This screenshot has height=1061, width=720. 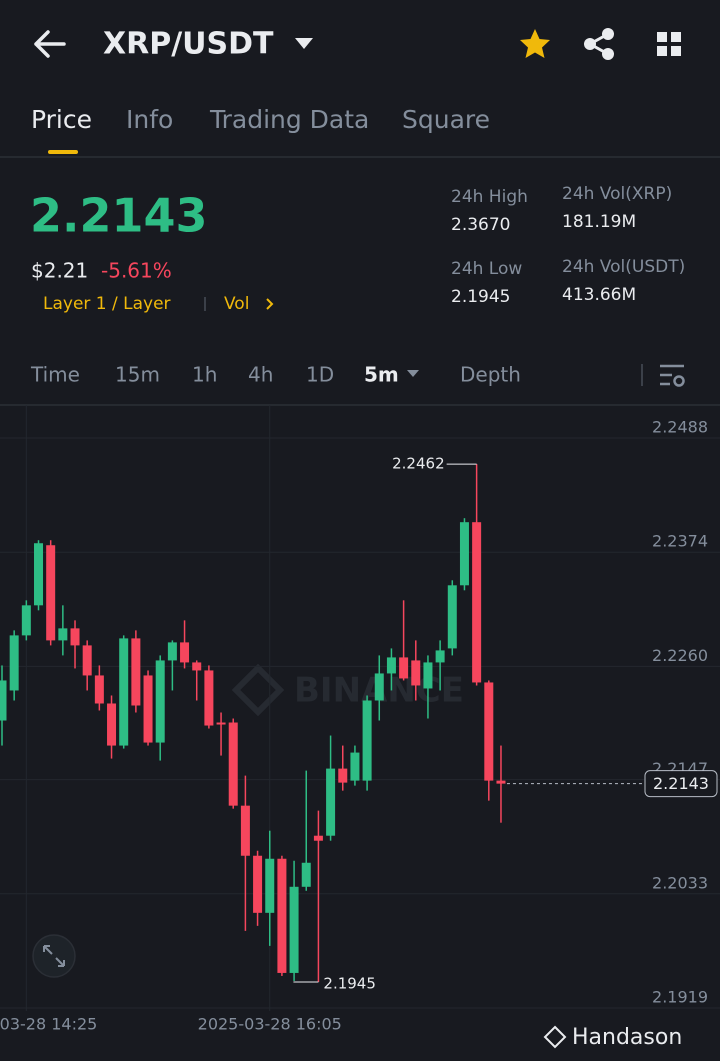 What do you see at coordinates (599, 222) in the screenshot?
I see `stat-value: 181.19M` at bounding box center [599, 222].